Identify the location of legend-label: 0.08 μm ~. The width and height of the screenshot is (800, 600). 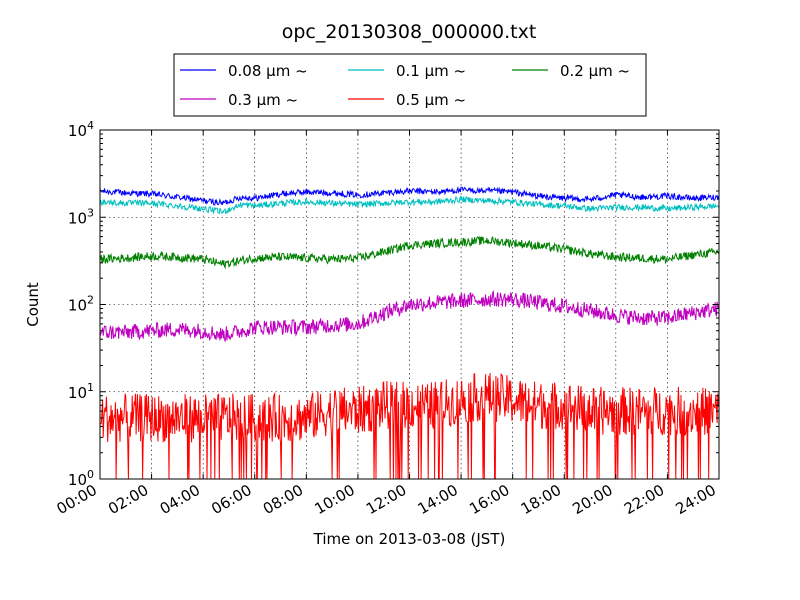
(268, 71).